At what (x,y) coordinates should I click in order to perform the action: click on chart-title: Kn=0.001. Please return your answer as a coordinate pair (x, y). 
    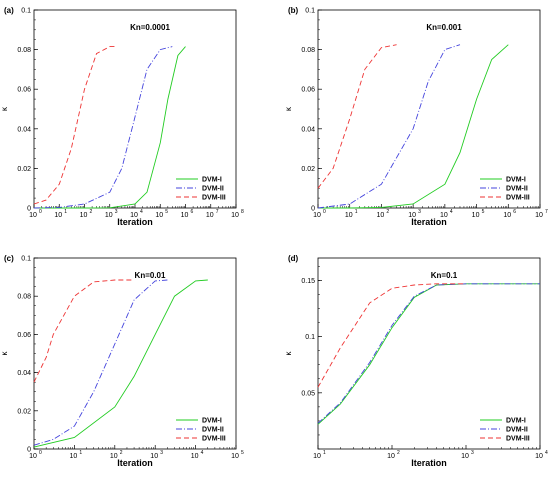
    Looking at the image, I should click on (444, 27).